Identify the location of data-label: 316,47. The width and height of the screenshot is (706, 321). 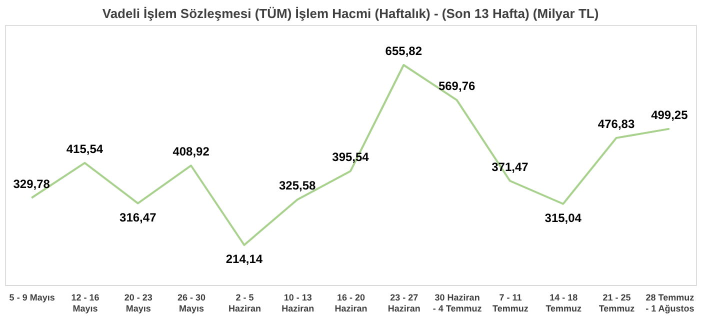
(138, 217).